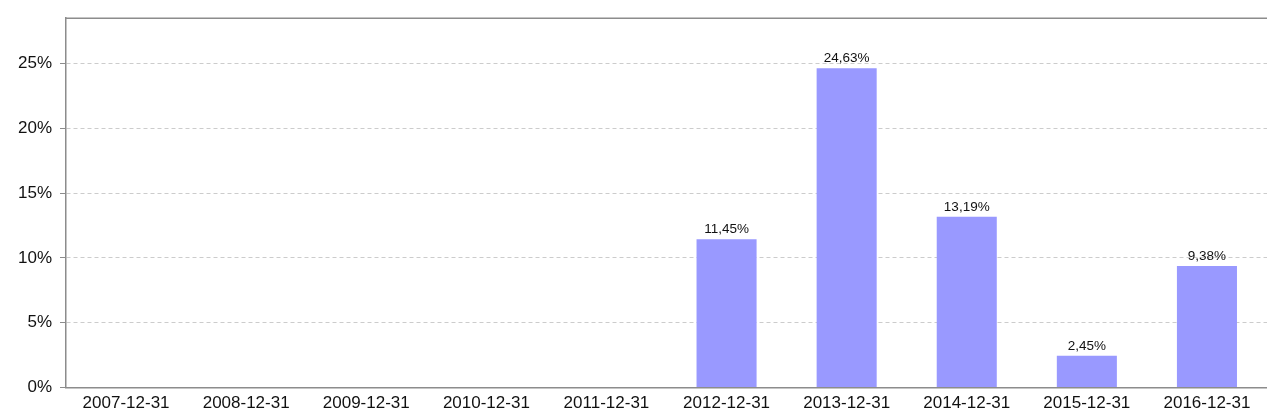  Describe the element at coordinates (35, 128) in the screenshot. I see `y-tick-label: 20%` at that location.